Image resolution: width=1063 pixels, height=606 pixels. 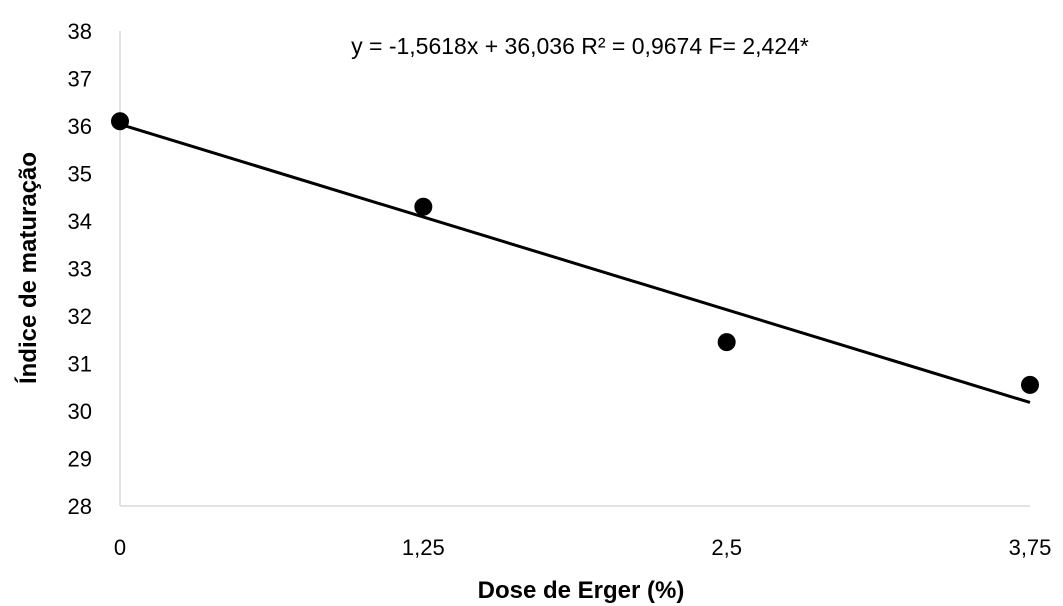 I want to click on y-tick-labels: 28 29 30 31 32 33 34 35 36 37 38, so click(x=80, y=269).